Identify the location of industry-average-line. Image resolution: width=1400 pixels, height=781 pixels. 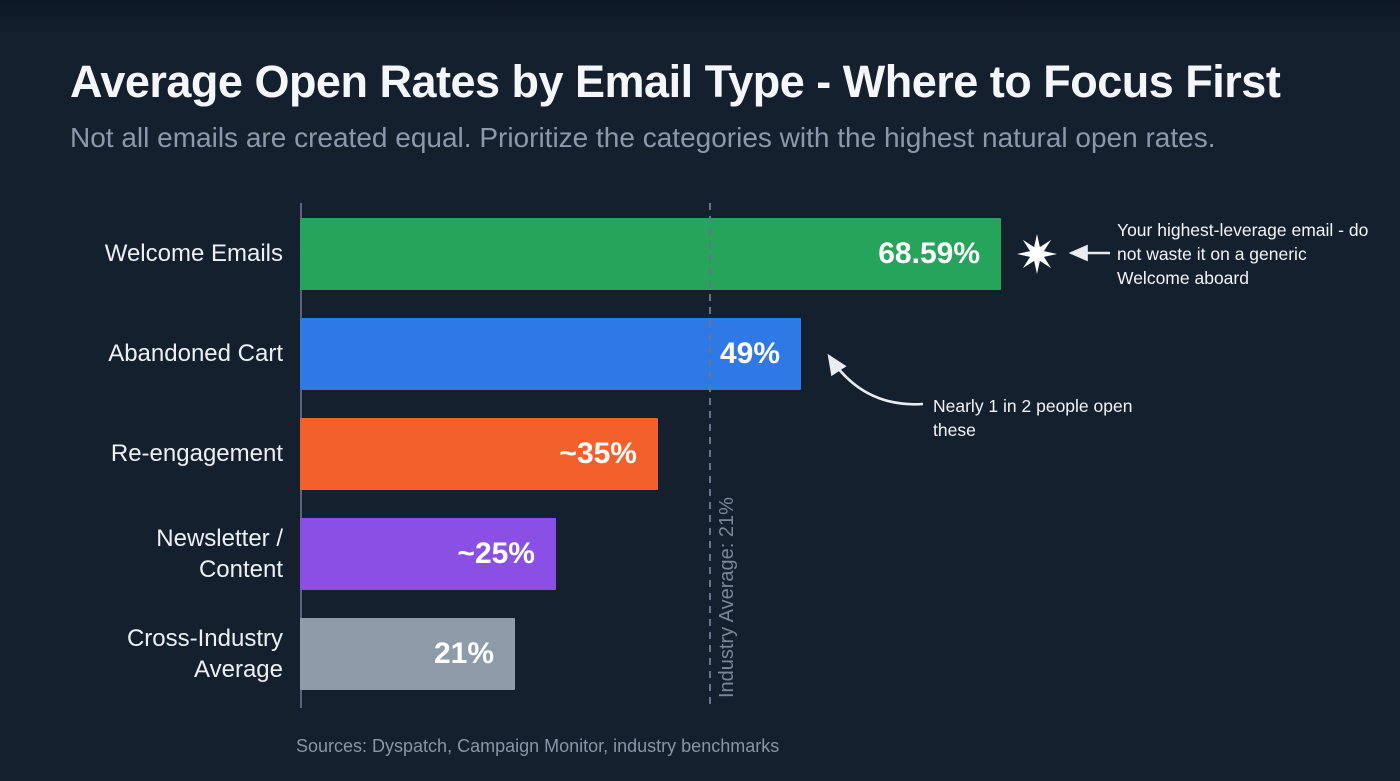
(710, 456).